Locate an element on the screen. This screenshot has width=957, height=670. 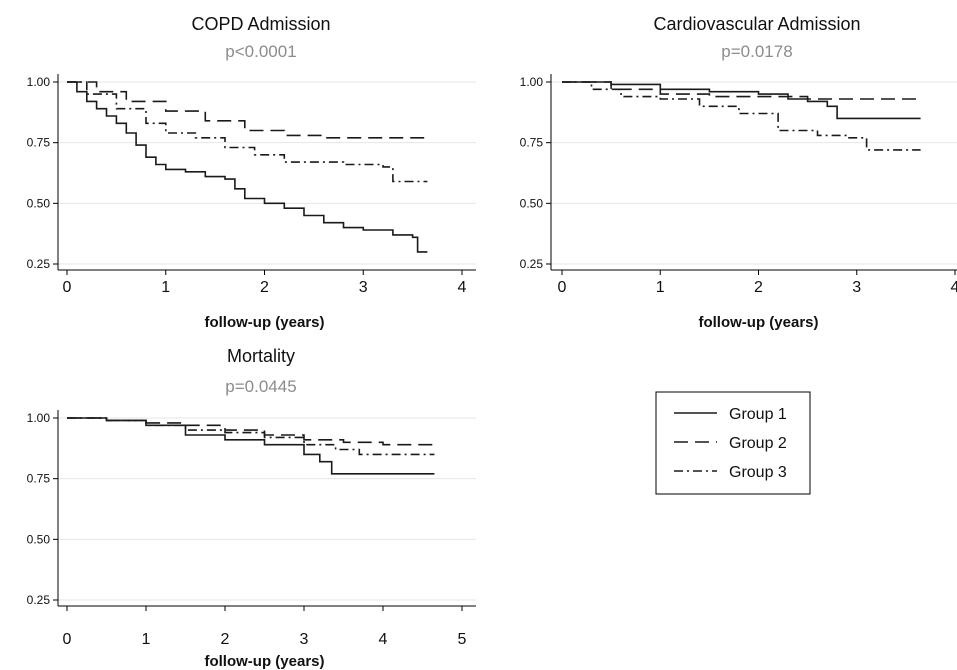
legend: Group 1 Group 2 Group 3 is located at coordinates (733, 443).